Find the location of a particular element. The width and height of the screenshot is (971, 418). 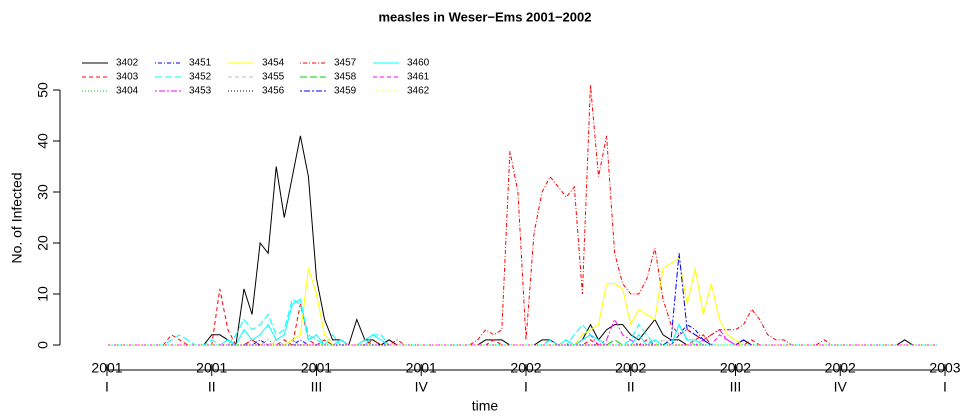

legend-label: 3456 is located at coordinates (273, 91).